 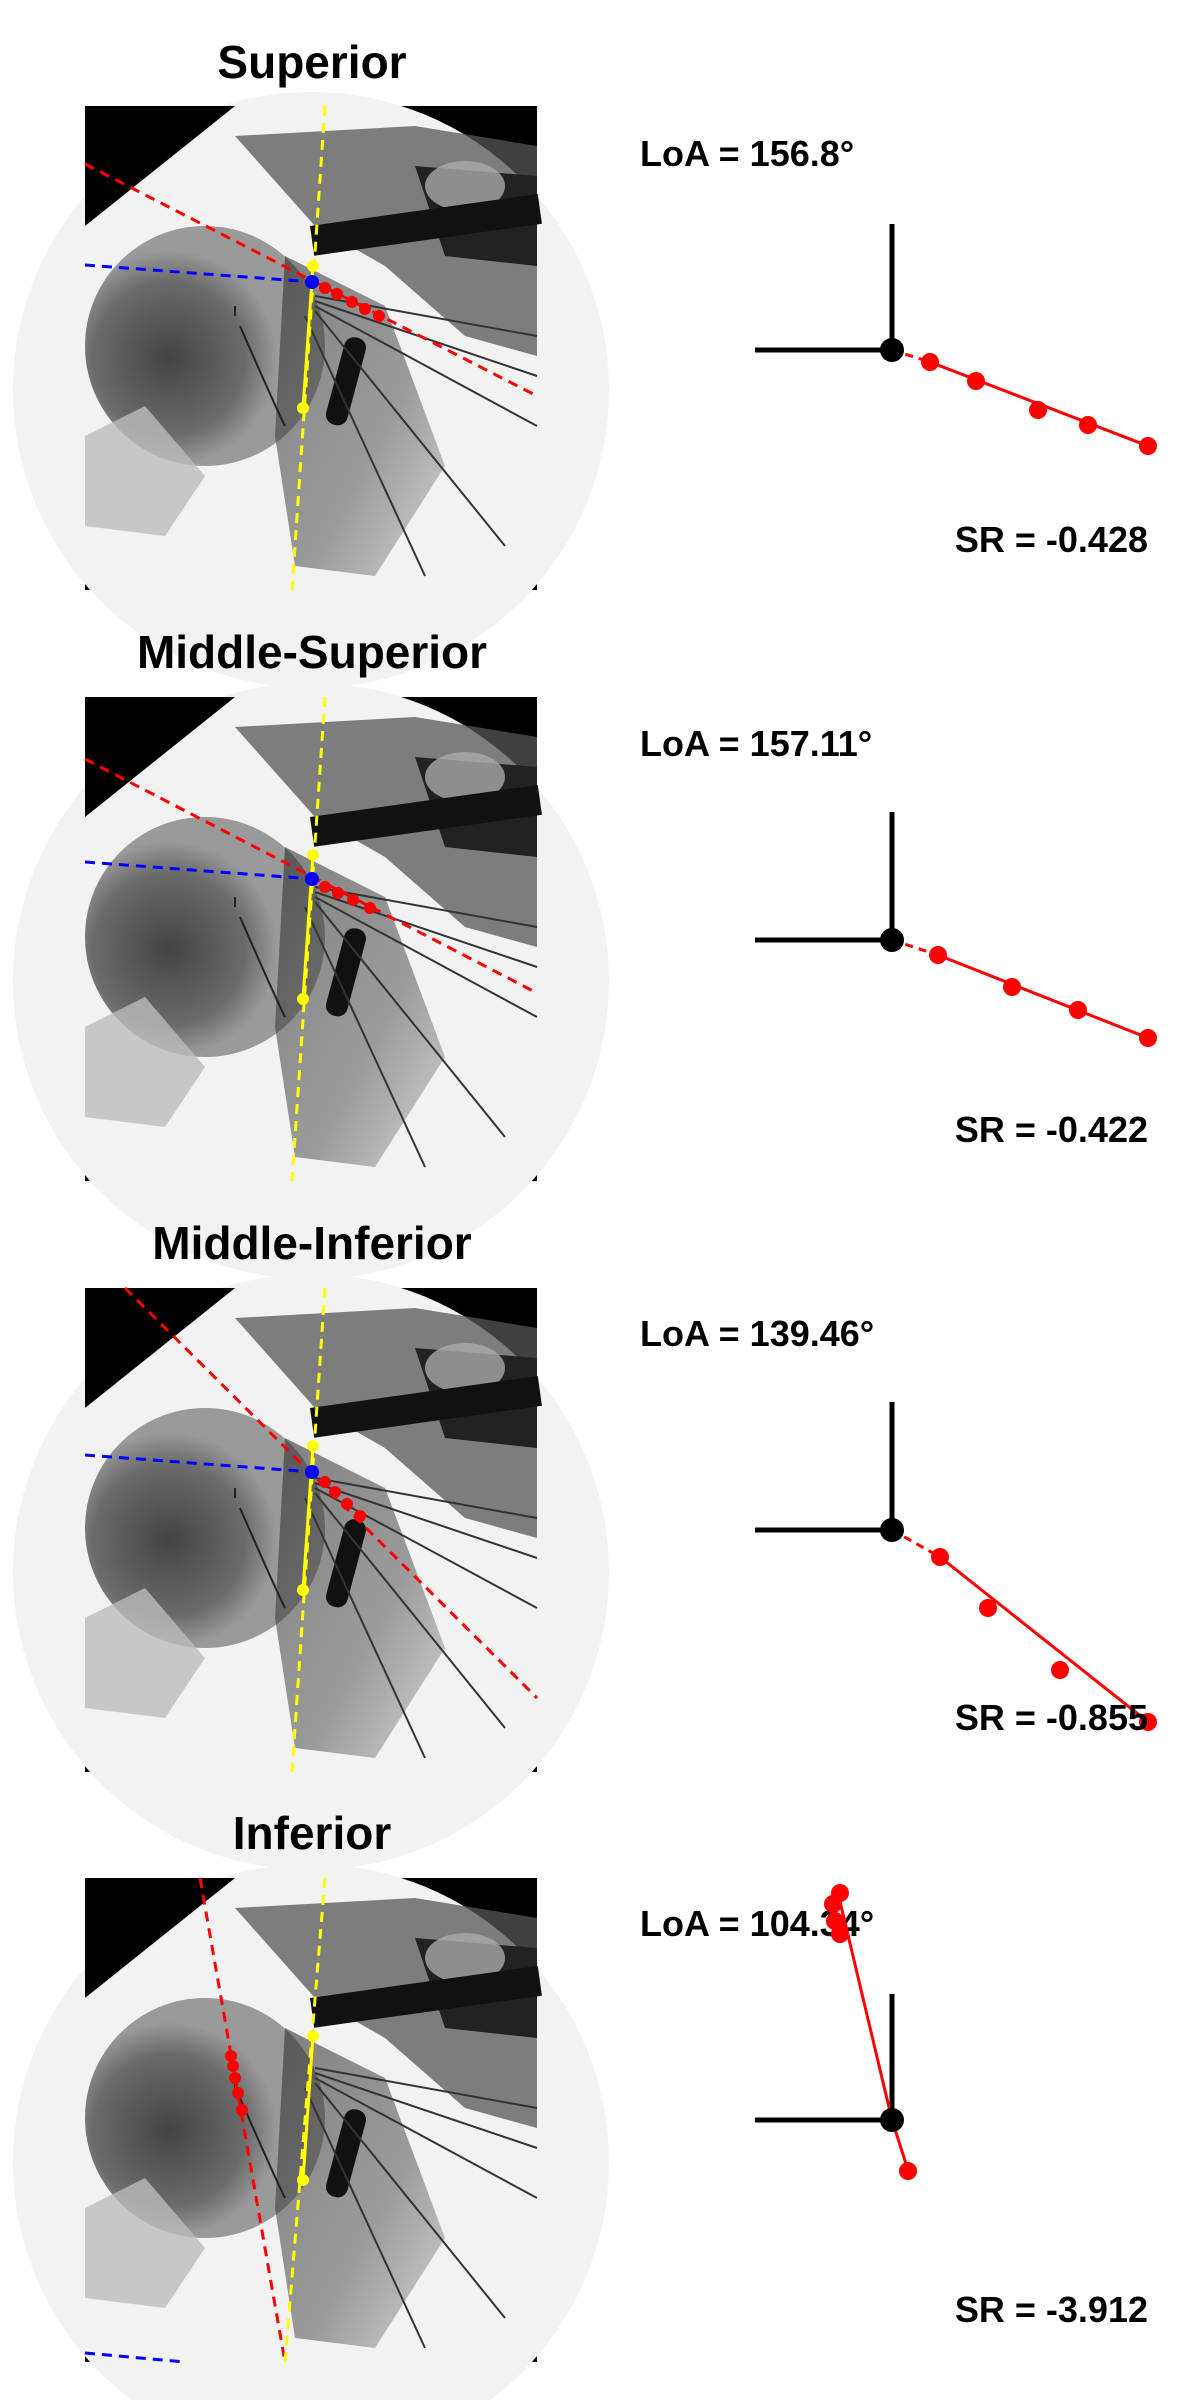 What do you see at coordinates (312, 1243) in the screenshot?
I see `panel-title: Middle-Inferior` at bounding box center [312, 1243].